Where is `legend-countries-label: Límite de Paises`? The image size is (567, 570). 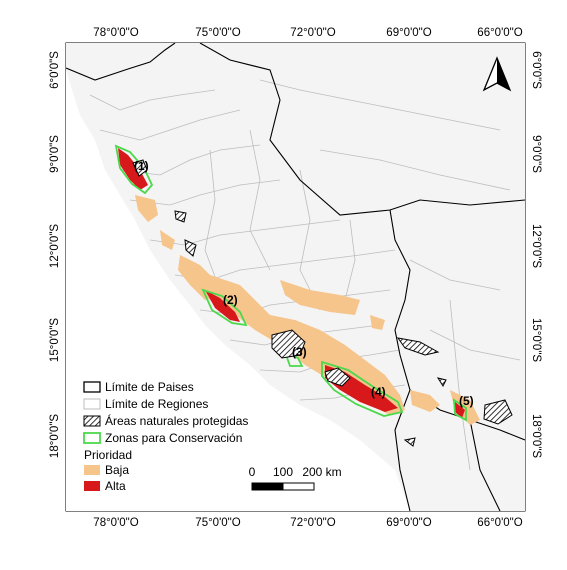 legend-countries-label: Límite de Paises is located at coordinates (149, 387).